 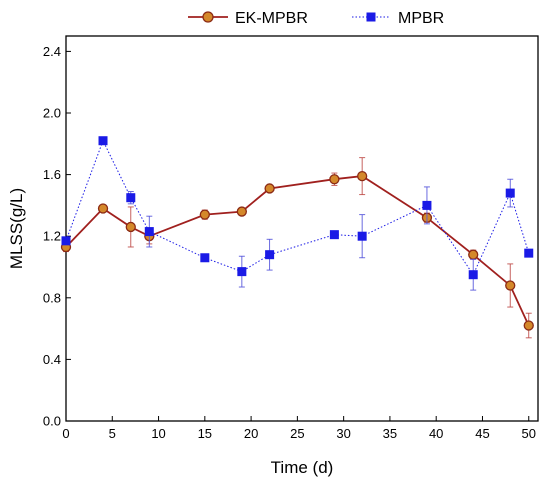 I want to click on x-tick-label: 45, so click(x=482, y=433).